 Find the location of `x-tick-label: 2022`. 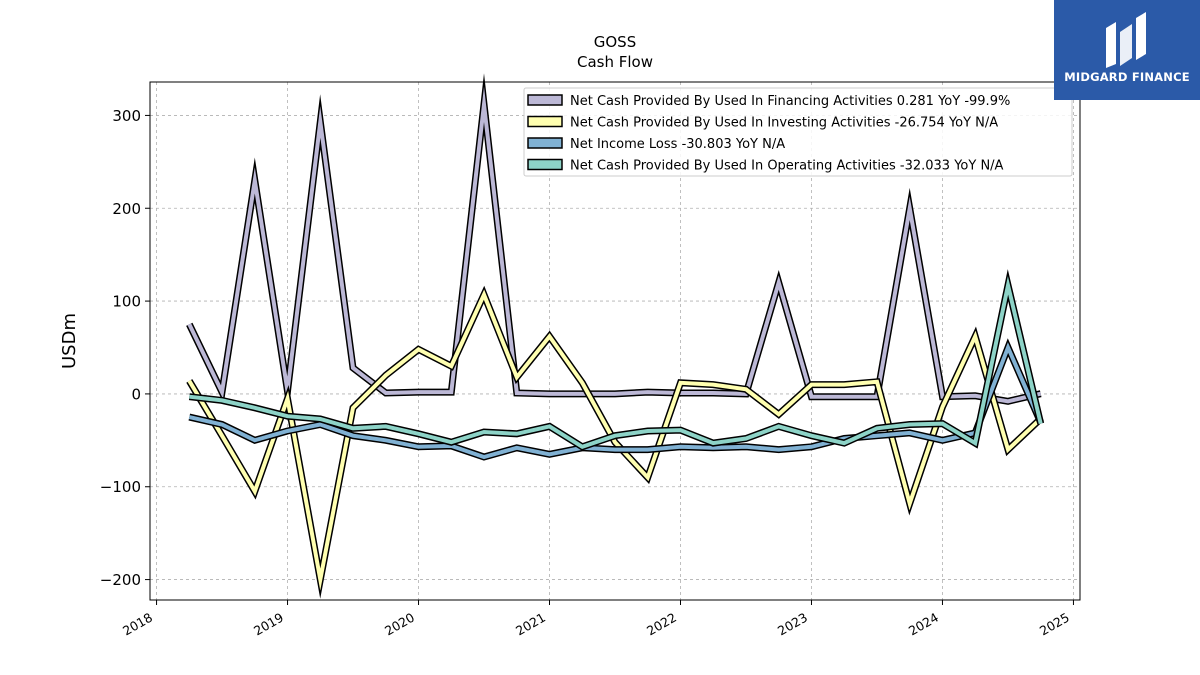

x-tick-label: 2022 is located at coordinates (661, 624).